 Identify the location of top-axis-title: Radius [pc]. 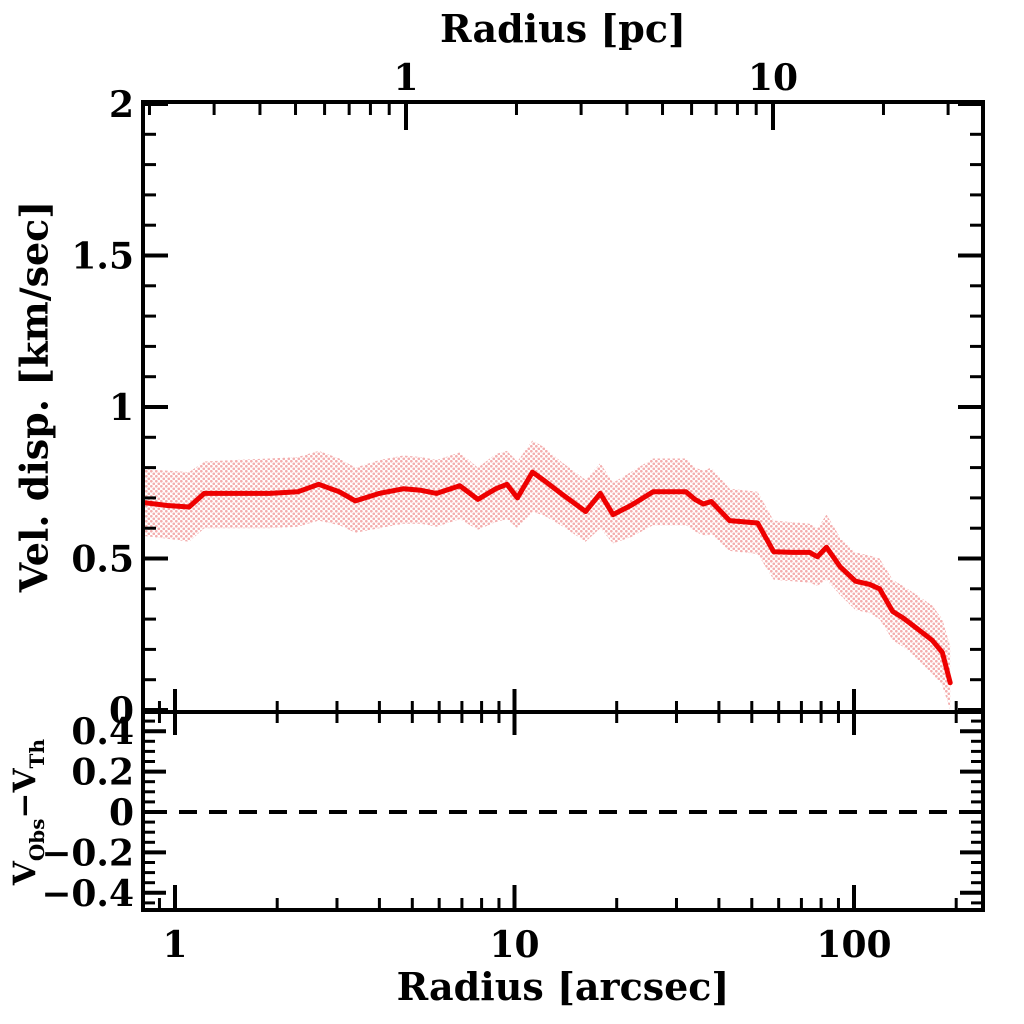
(563, 28).